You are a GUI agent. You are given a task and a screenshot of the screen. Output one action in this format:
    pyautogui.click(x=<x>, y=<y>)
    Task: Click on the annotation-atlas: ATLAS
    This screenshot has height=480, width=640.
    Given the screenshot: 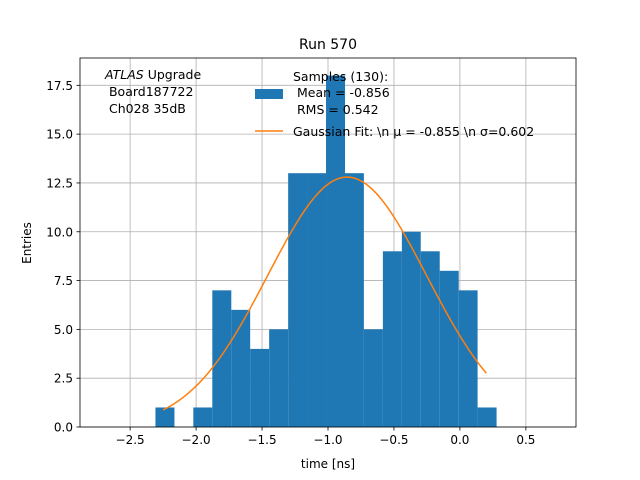 What is the action you would take?
    pyautogui.click(x=124, y=74)
    